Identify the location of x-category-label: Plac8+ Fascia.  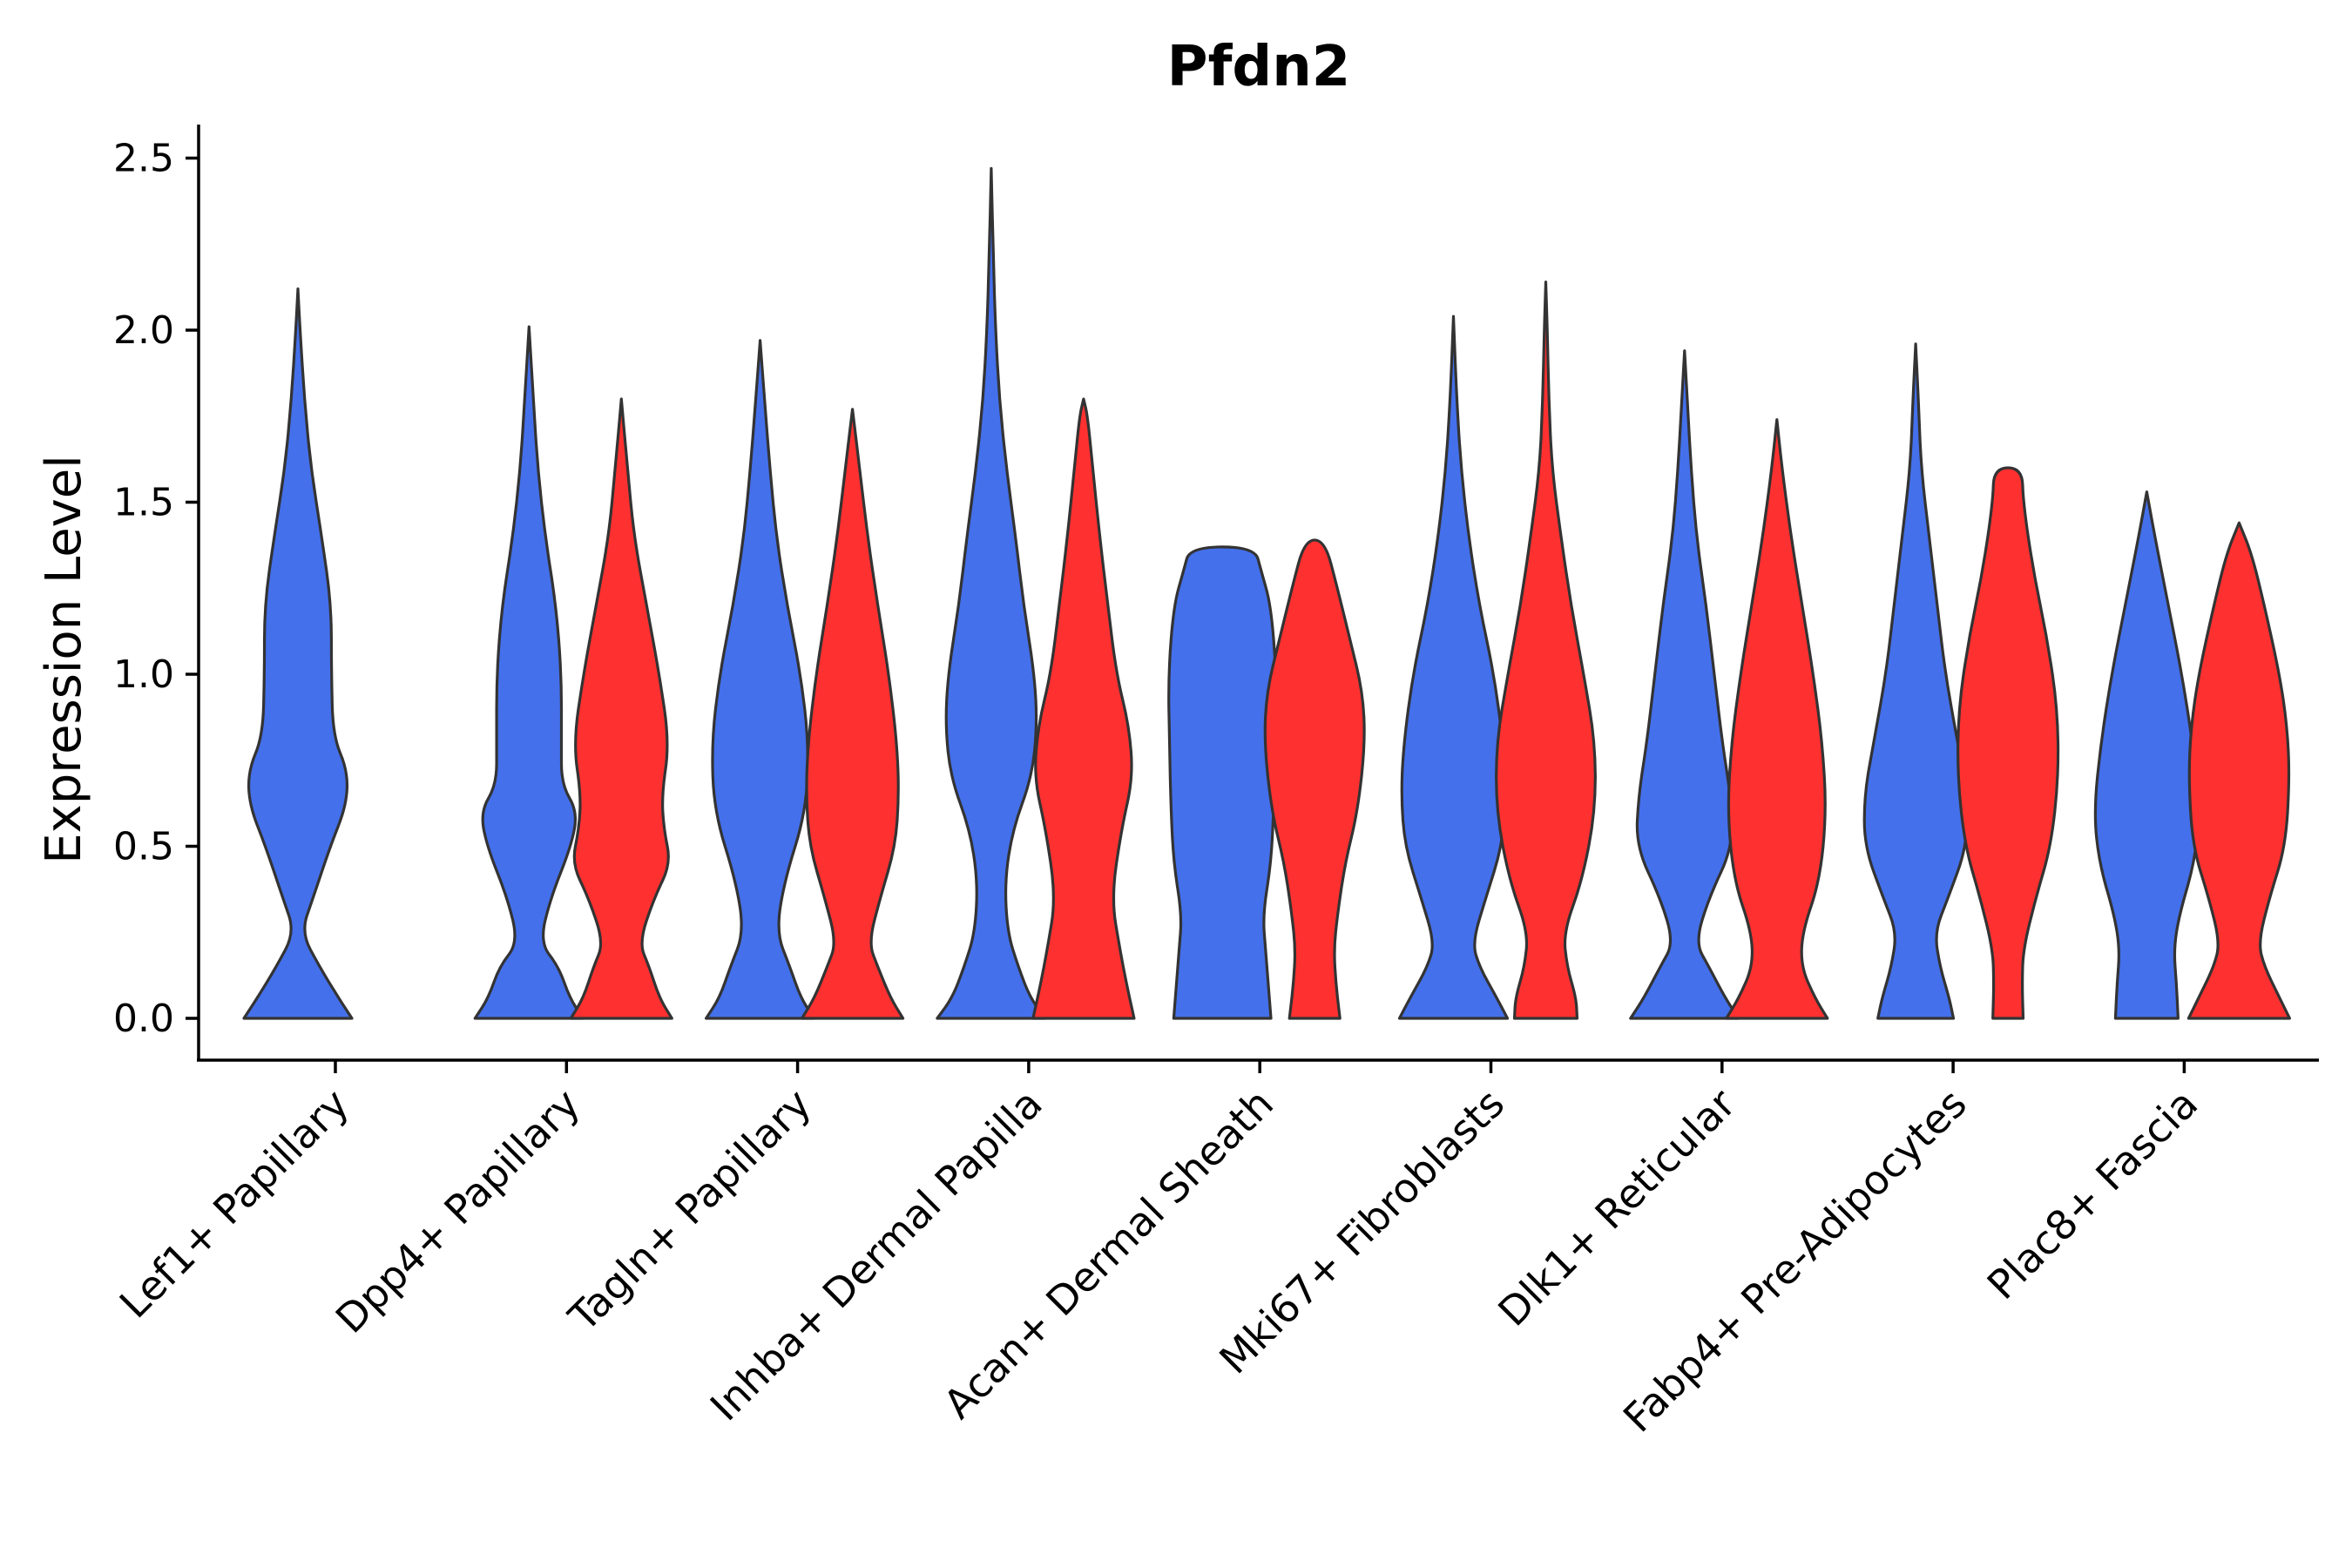
(2092, 1194).